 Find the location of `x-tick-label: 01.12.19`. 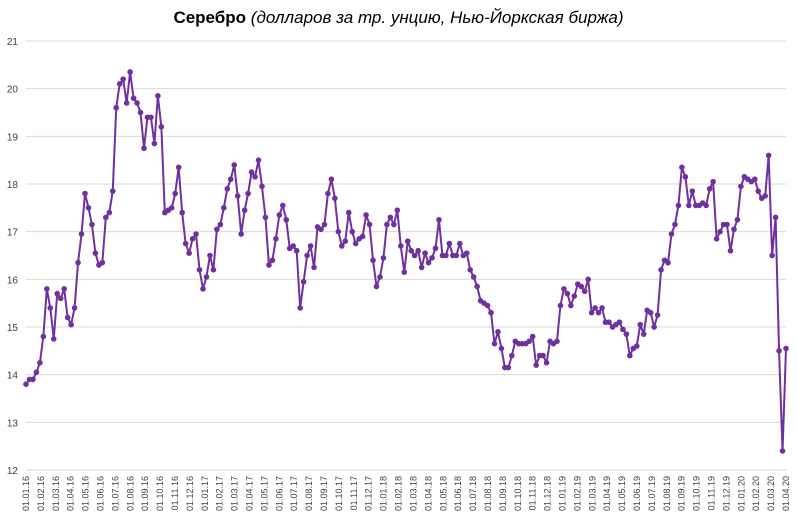

x-tick-label: 01.12.19 is located at coordinates (726, 493).